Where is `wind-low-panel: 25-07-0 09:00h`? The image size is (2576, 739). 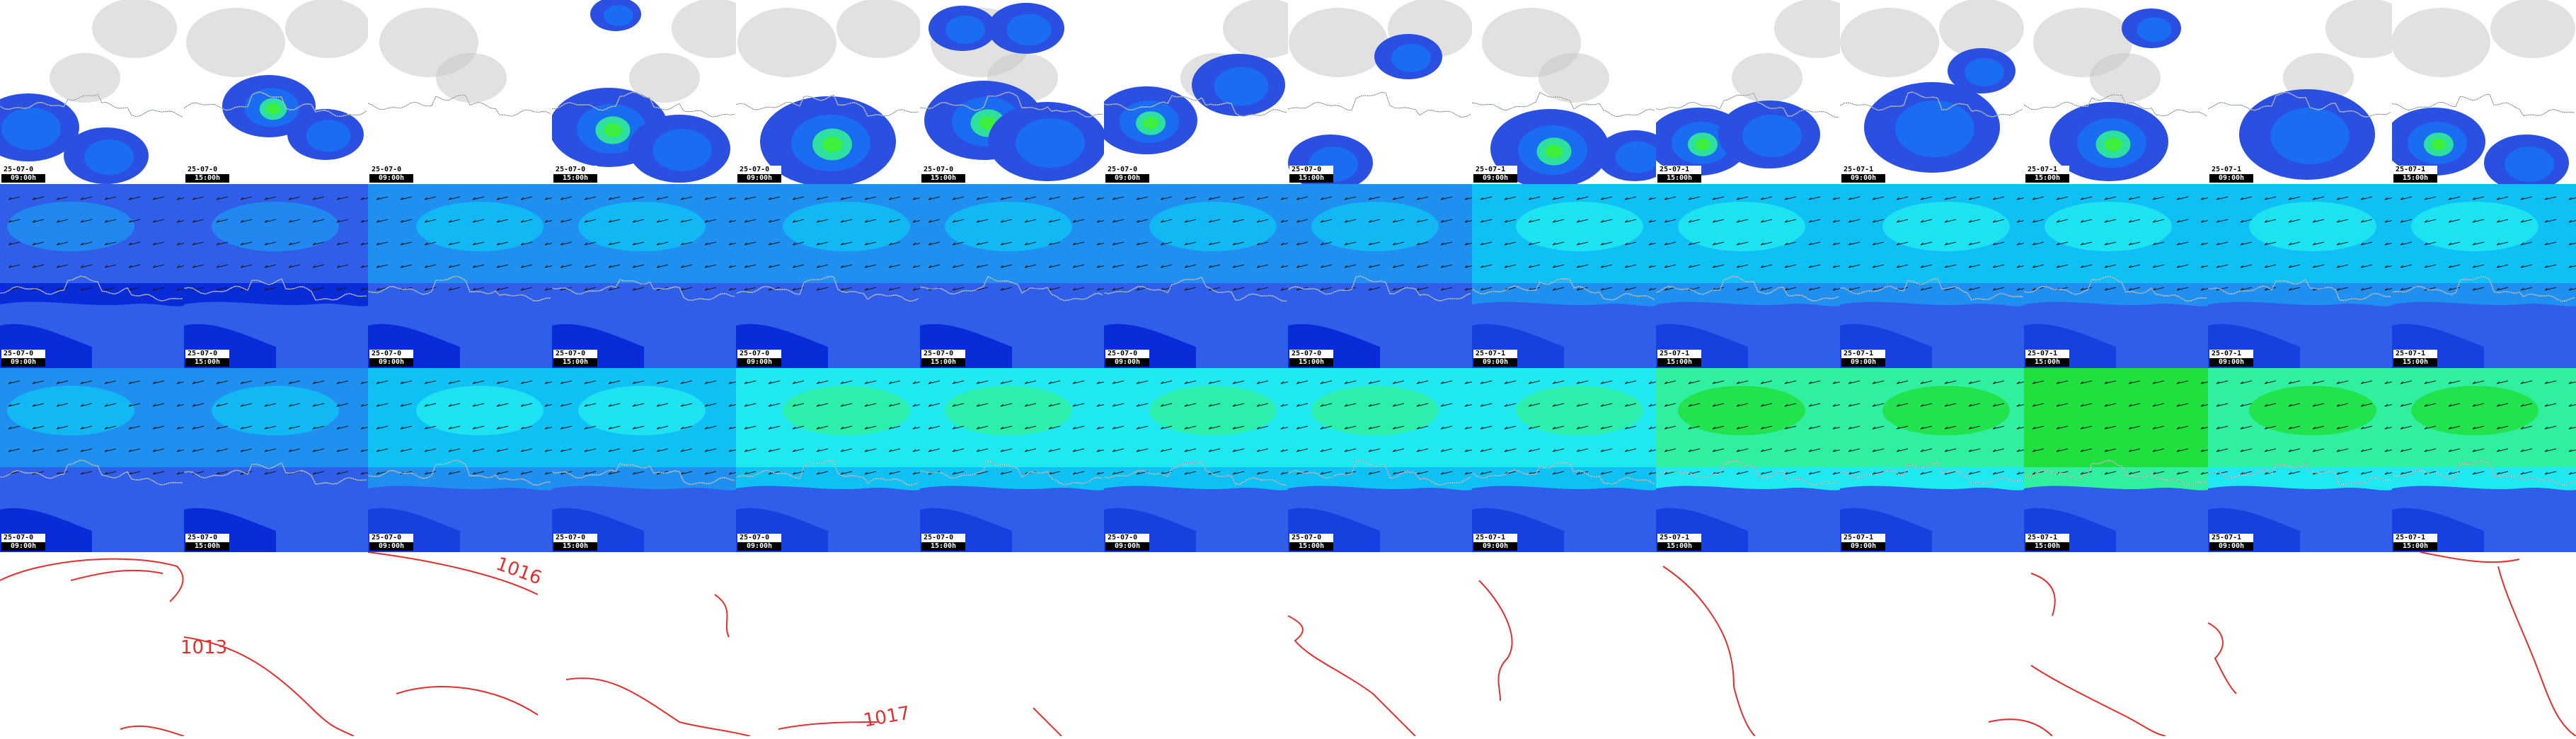
wind-low-panel: 25-07-0 09:00h is located at coordinates (828, 276).